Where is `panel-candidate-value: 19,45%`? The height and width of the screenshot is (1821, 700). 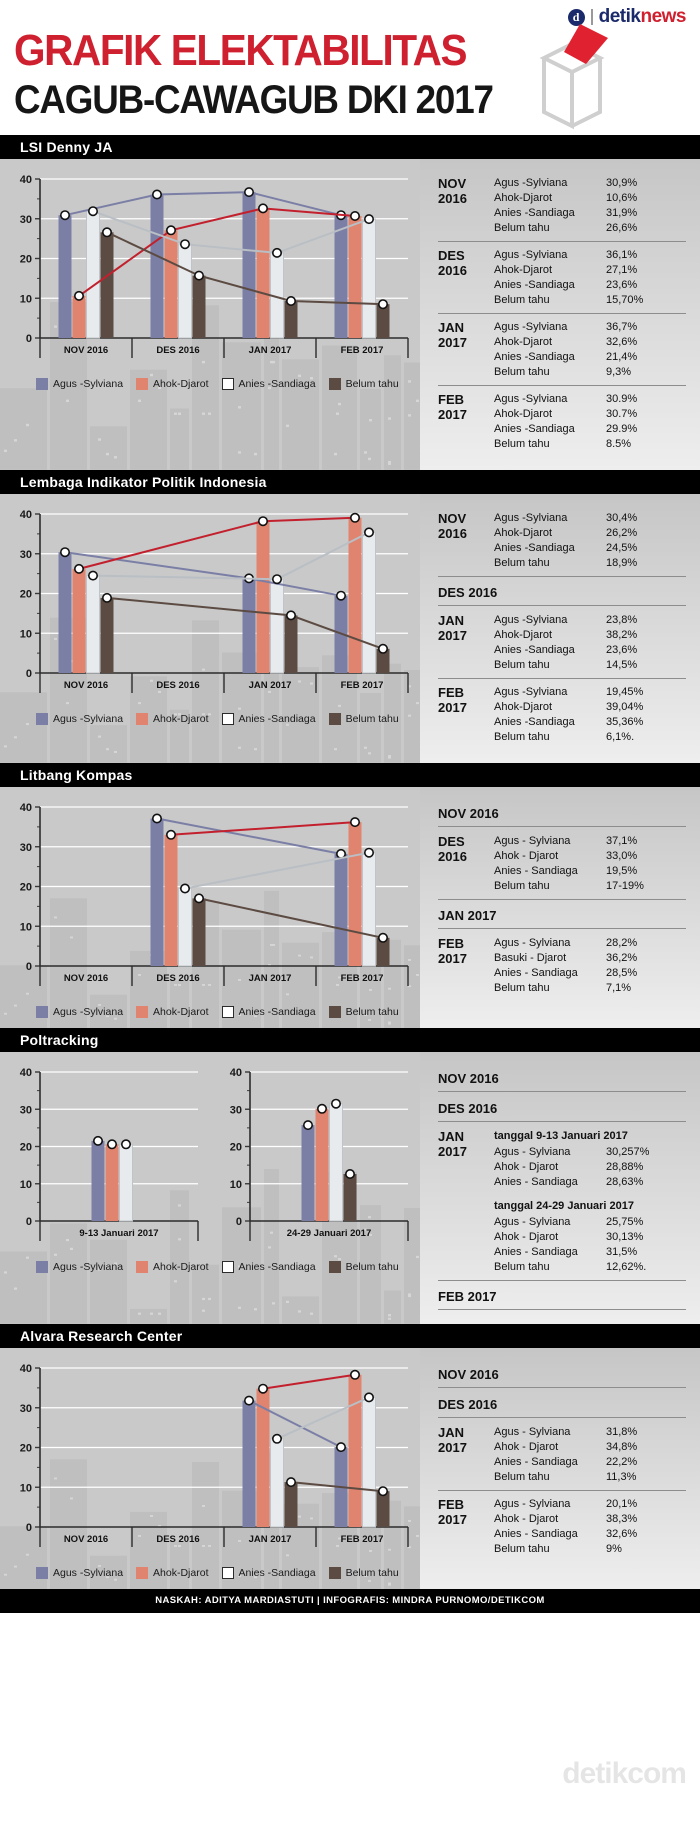 panel-candidate-value: 19,45% is located at coordinates (625, 692).